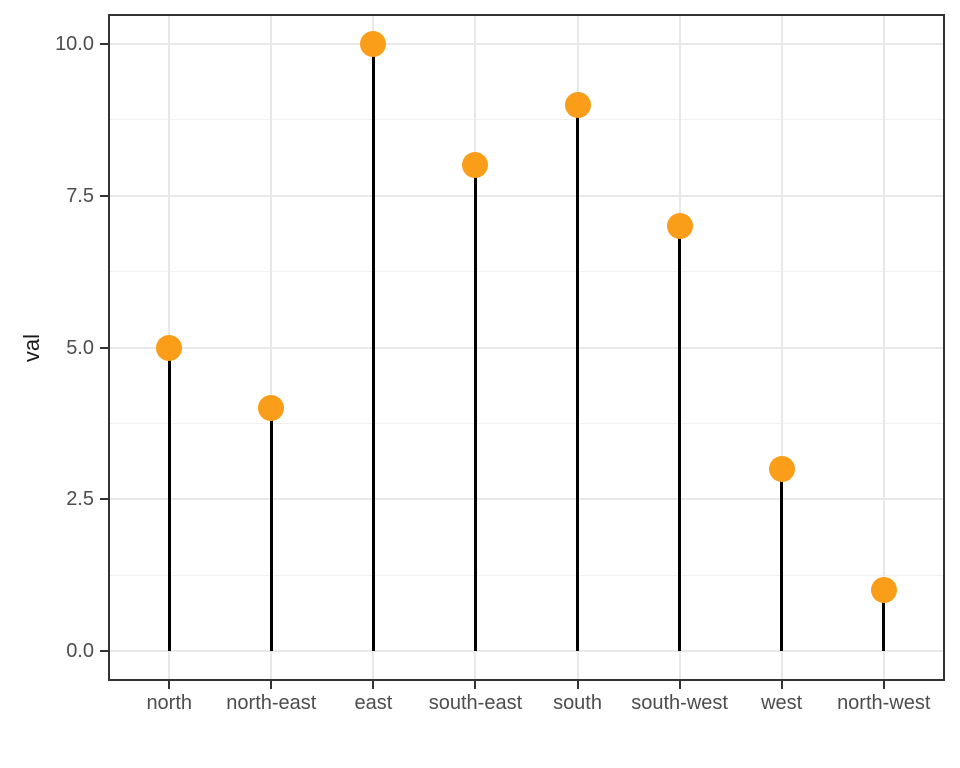 This screenshot has height=768, width=960. What do you see at coordinates (80, 651) in the screenshot?
I see `y-tick-label: 0.0` at bounding box center [80, 651].